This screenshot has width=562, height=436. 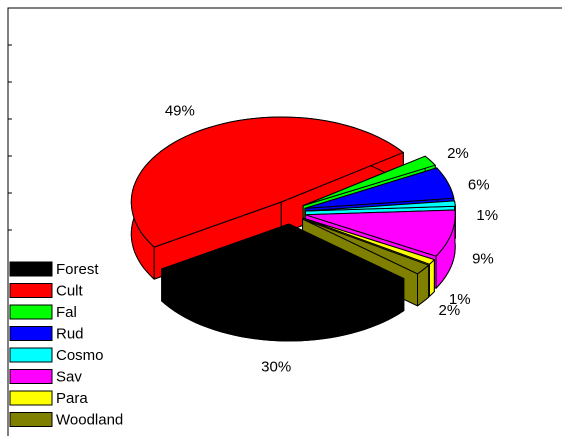 What do you see at coordinates (432, 278) in the screenshot?
I see `slice-outer-side` at bounding box center [432, 278].